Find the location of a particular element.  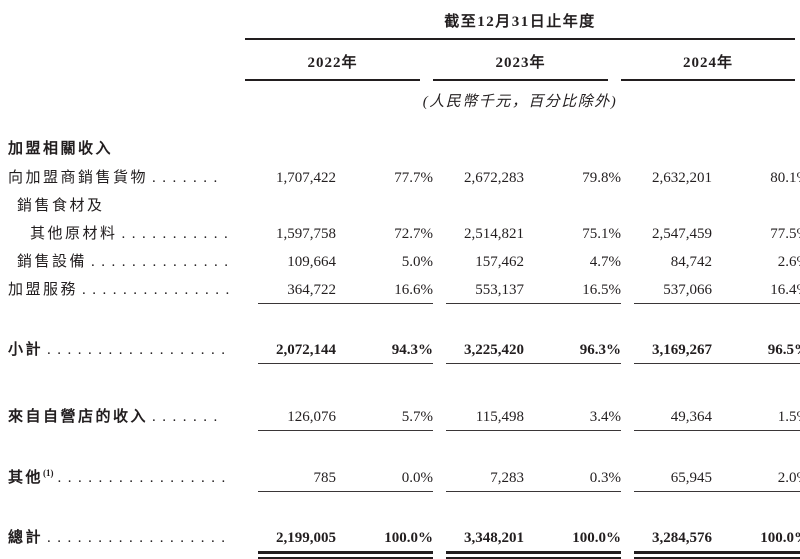

year-header-row: 2022年 2023年 2024年 is located at coordinates (520, 60).